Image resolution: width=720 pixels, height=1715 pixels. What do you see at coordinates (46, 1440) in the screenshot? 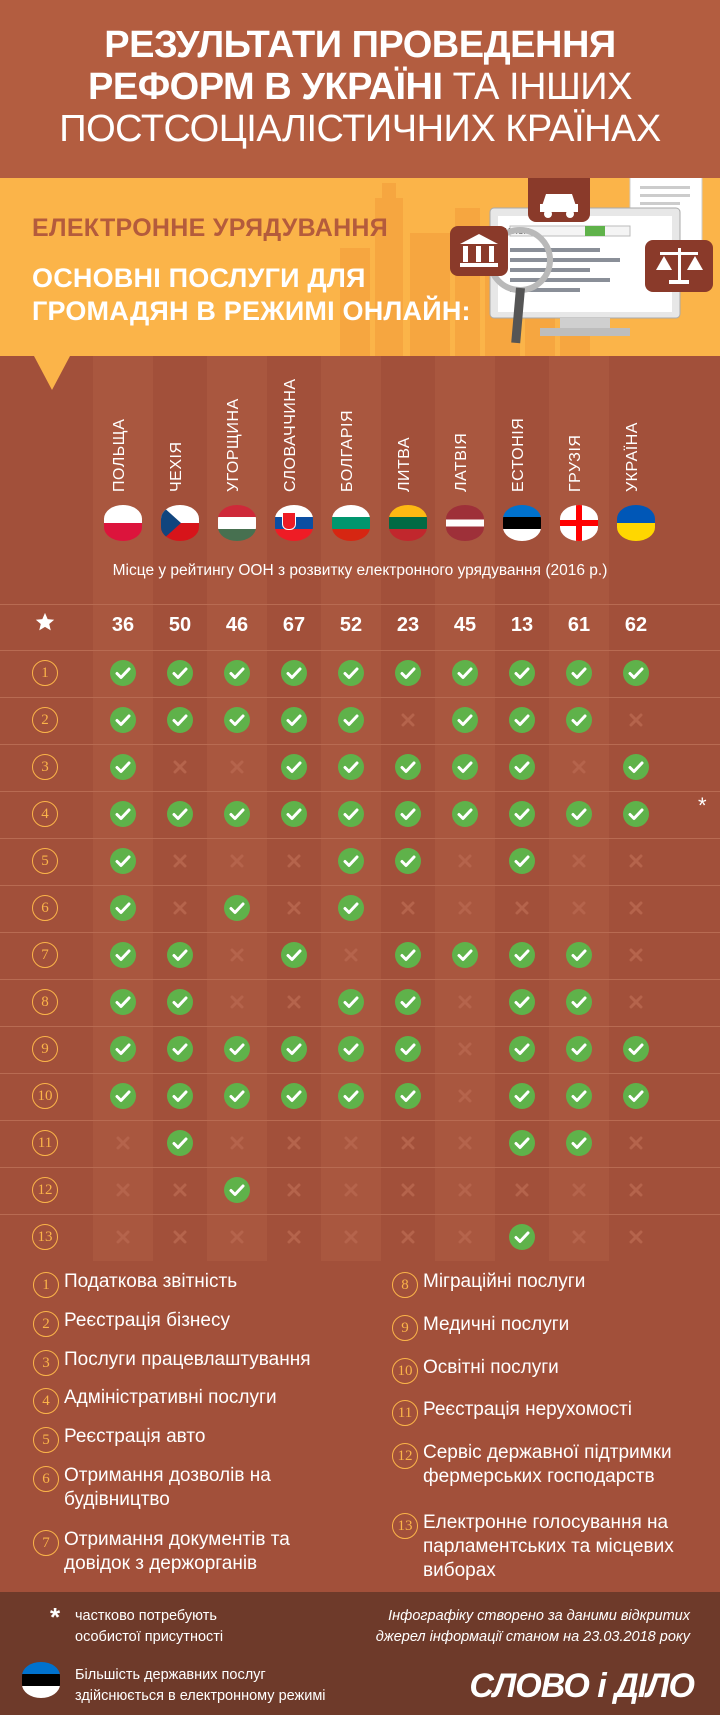
I see `legend-number-icon: 5` at bounding box center [46, 1440].